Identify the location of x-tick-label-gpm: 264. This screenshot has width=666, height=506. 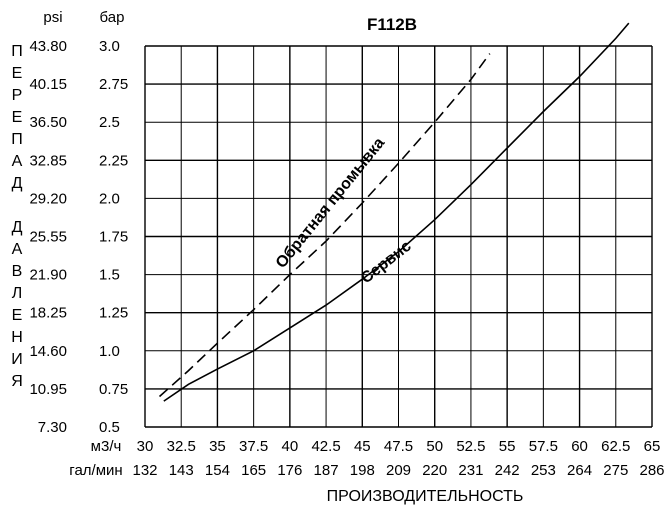
(579, 470).